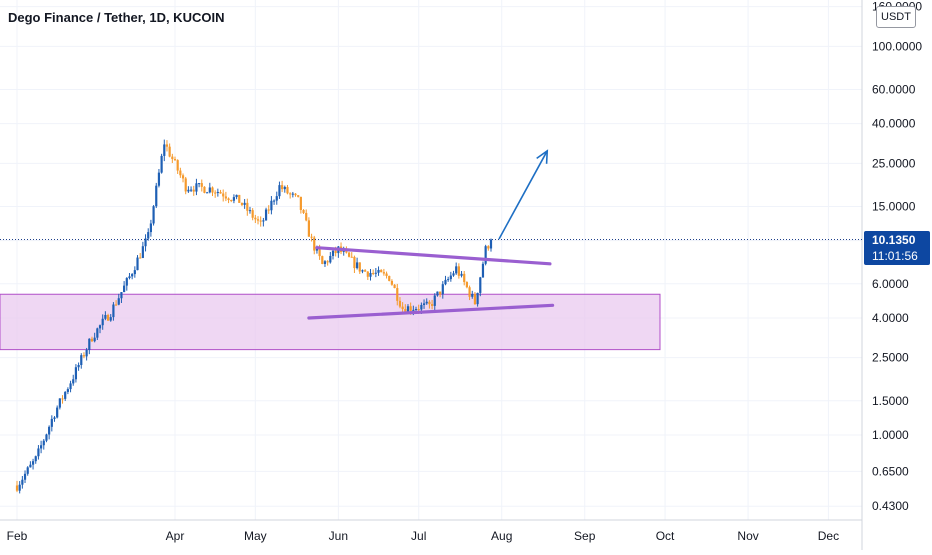 The image size is (932, 555). I want to click on projection-arrowhead, so click(542, 156).